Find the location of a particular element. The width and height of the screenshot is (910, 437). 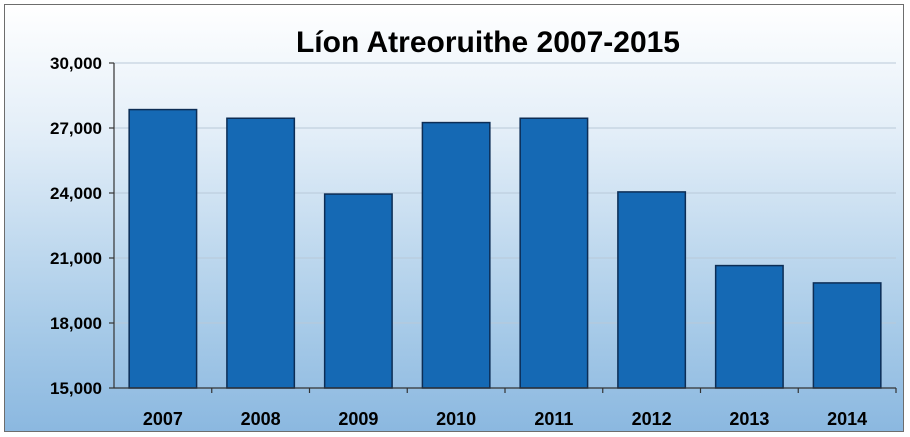

bar-2010 is located at coordinates (456, 255).